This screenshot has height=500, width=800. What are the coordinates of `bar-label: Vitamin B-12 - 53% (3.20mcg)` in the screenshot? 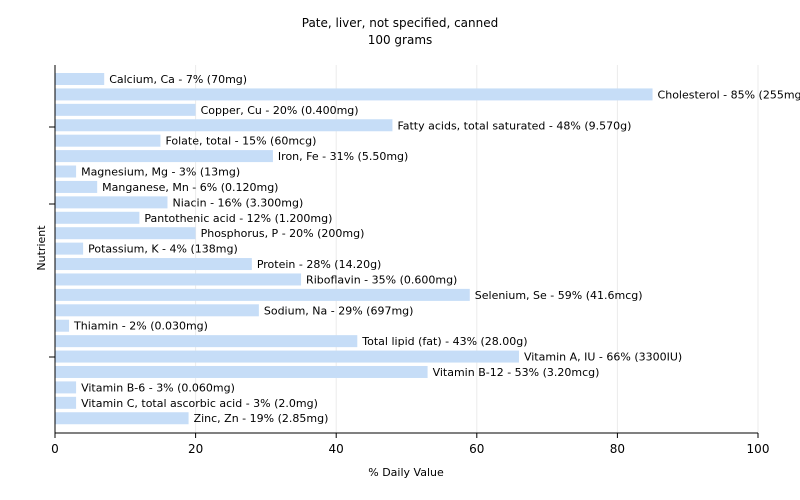 It's located at (516, 372).